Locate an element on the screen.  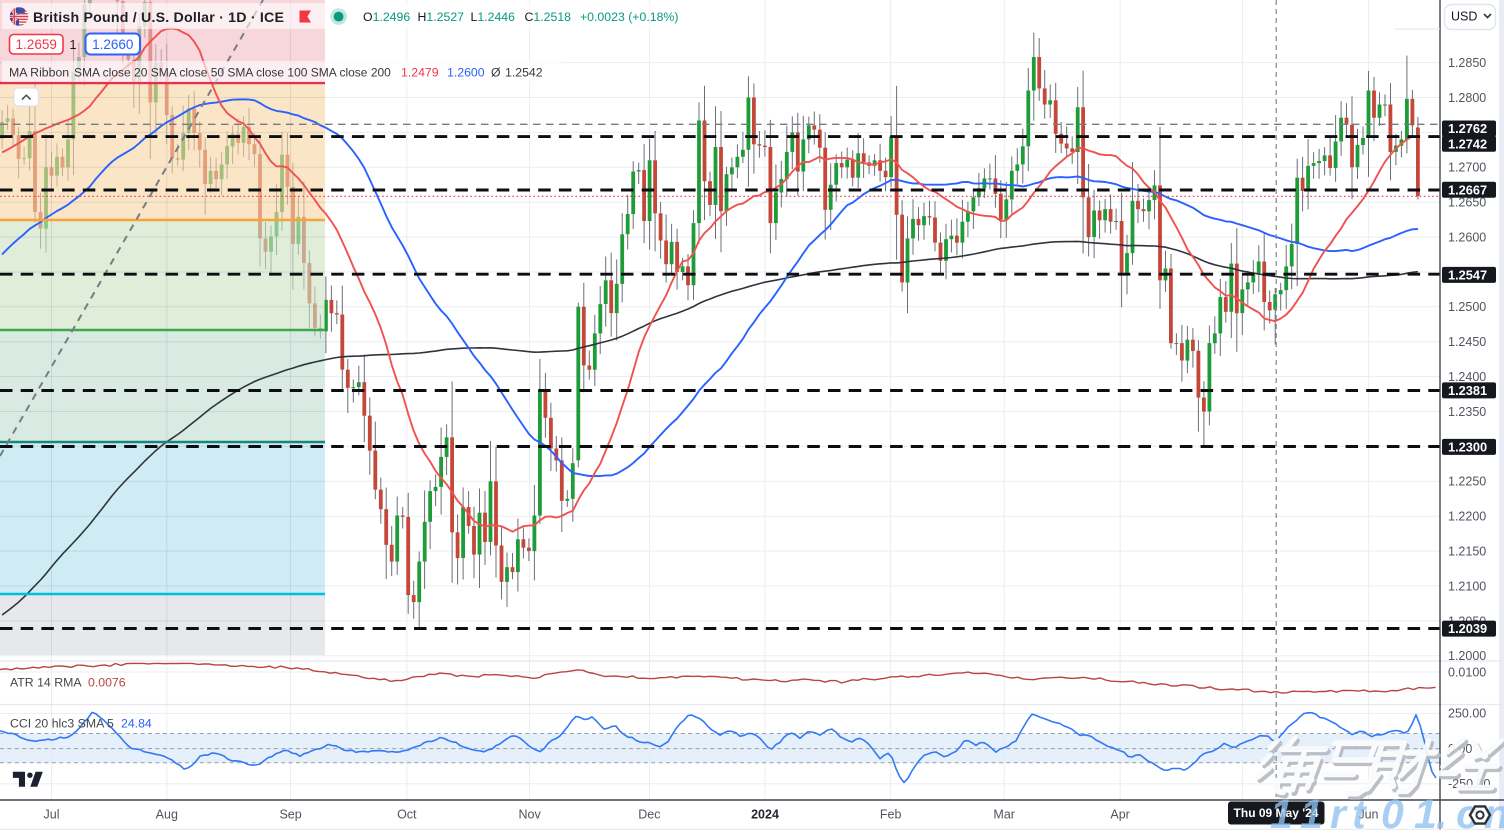
svg-text: 1.2000 is located at coordinates (1467, 656).